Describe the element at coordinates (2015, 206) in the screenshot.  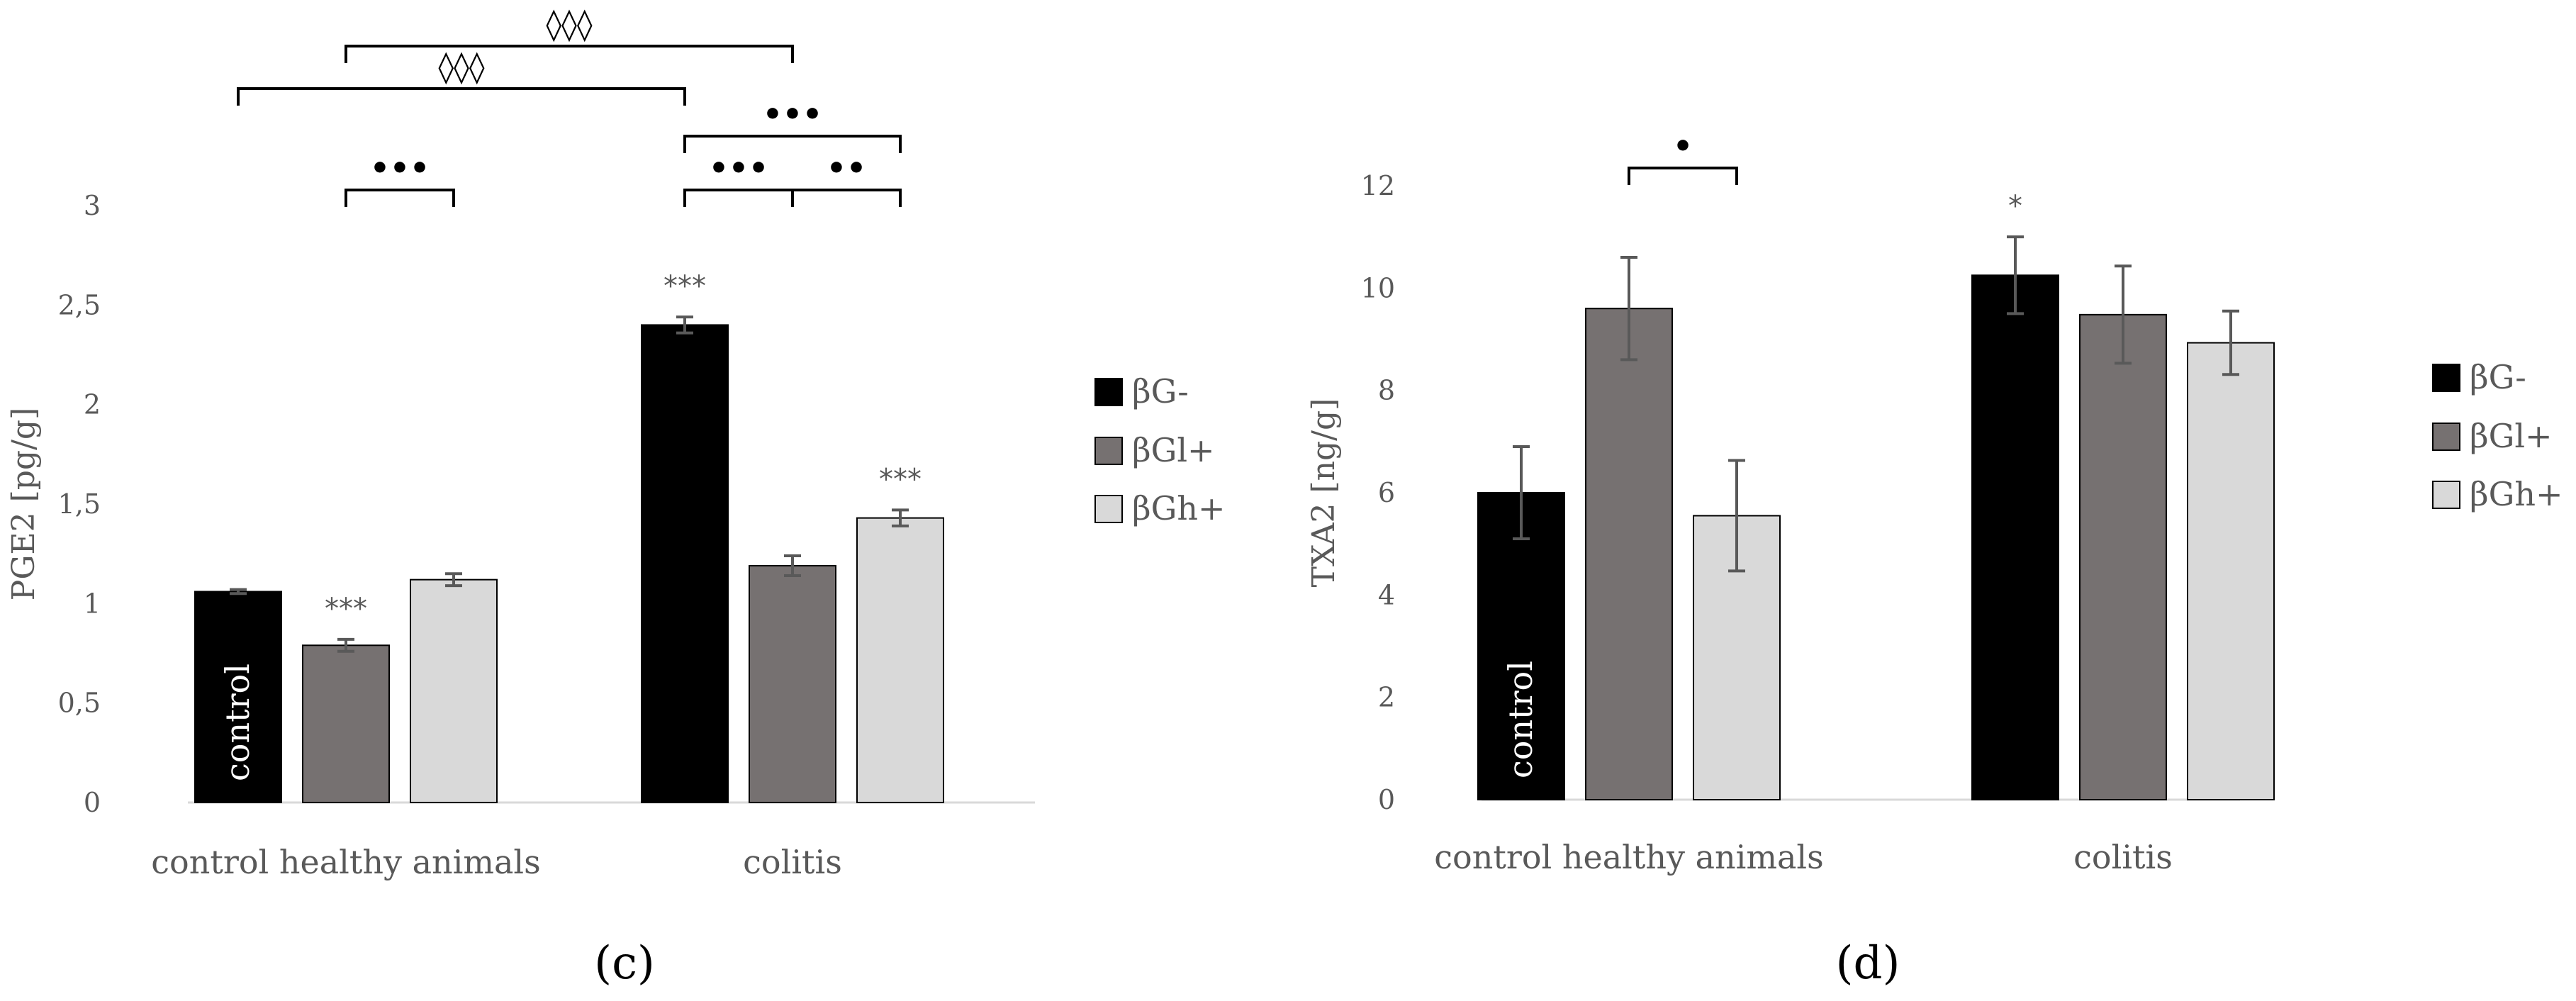
I see `significance-mark: *` at that location.